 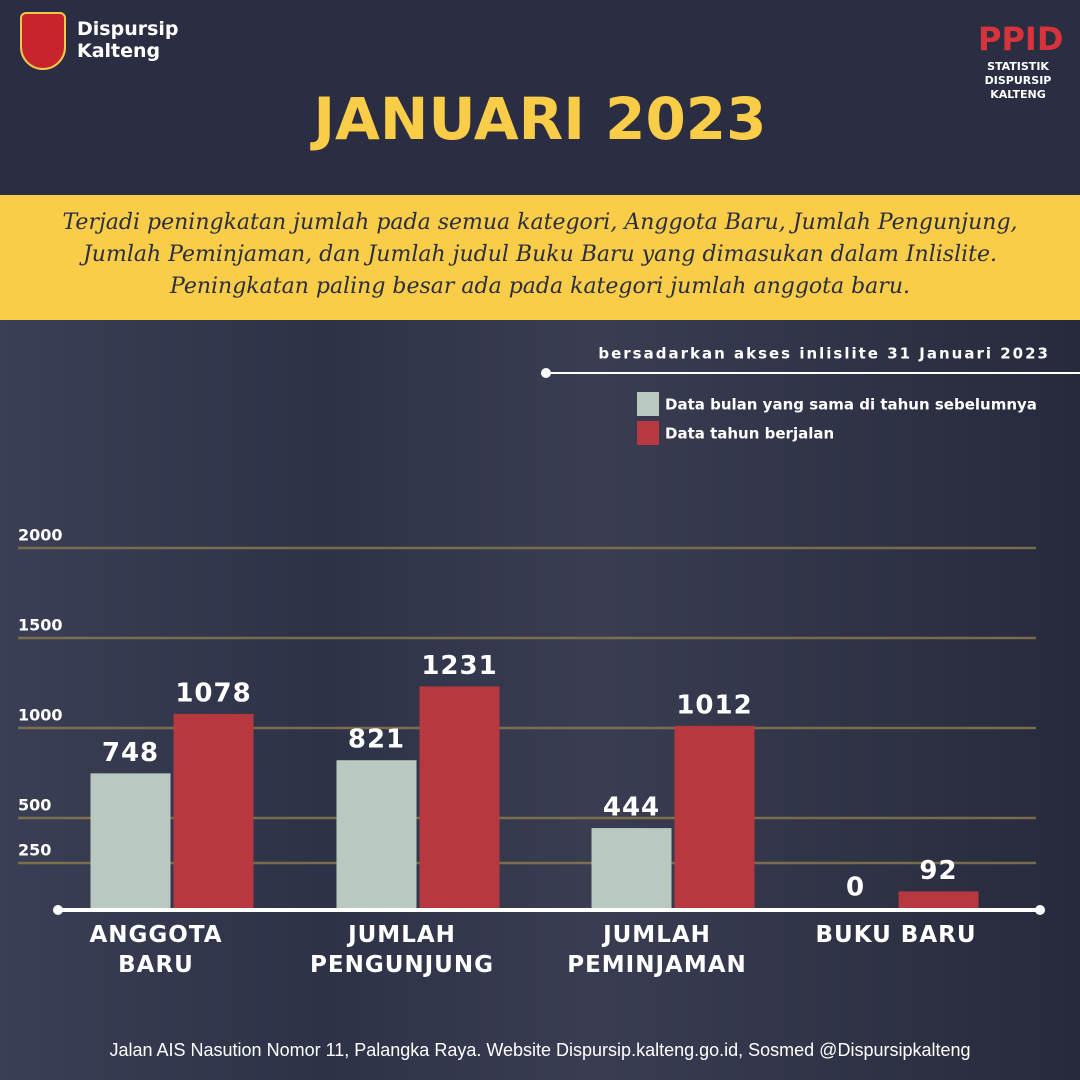 I want to click on value-label: 92, so click(x=938, y=871).